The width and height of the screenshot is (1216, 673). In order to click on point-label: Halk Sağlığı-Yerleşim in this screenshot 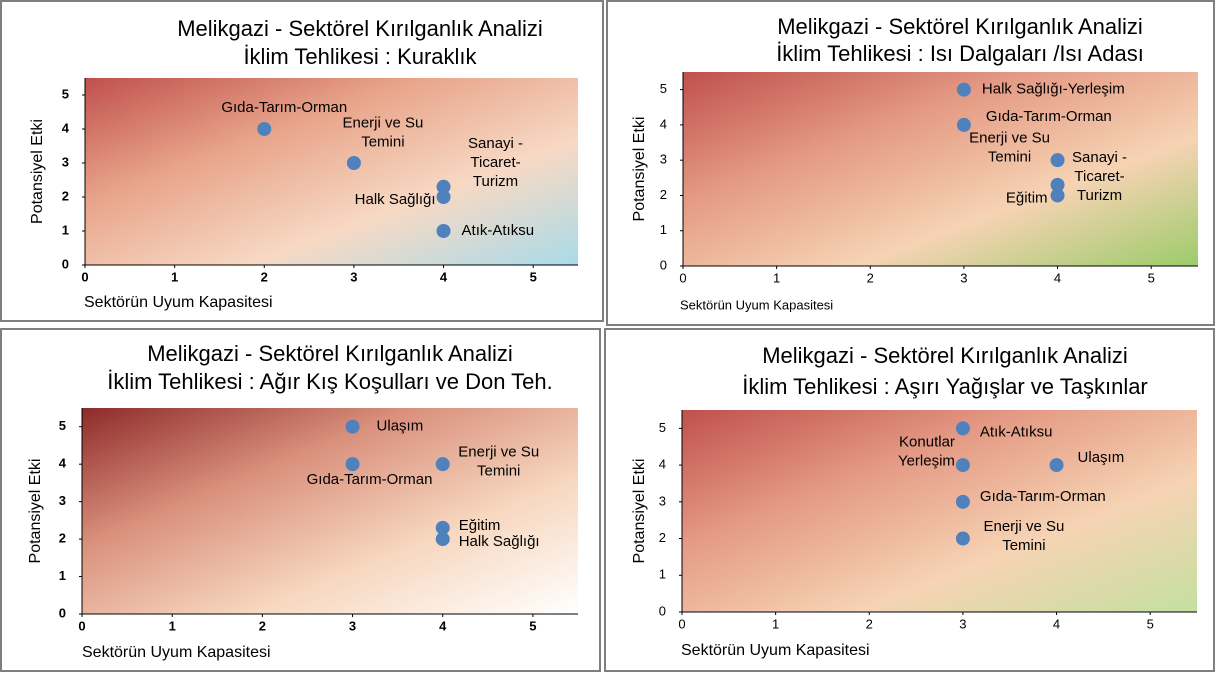, I will do `click(1053, 89)`.